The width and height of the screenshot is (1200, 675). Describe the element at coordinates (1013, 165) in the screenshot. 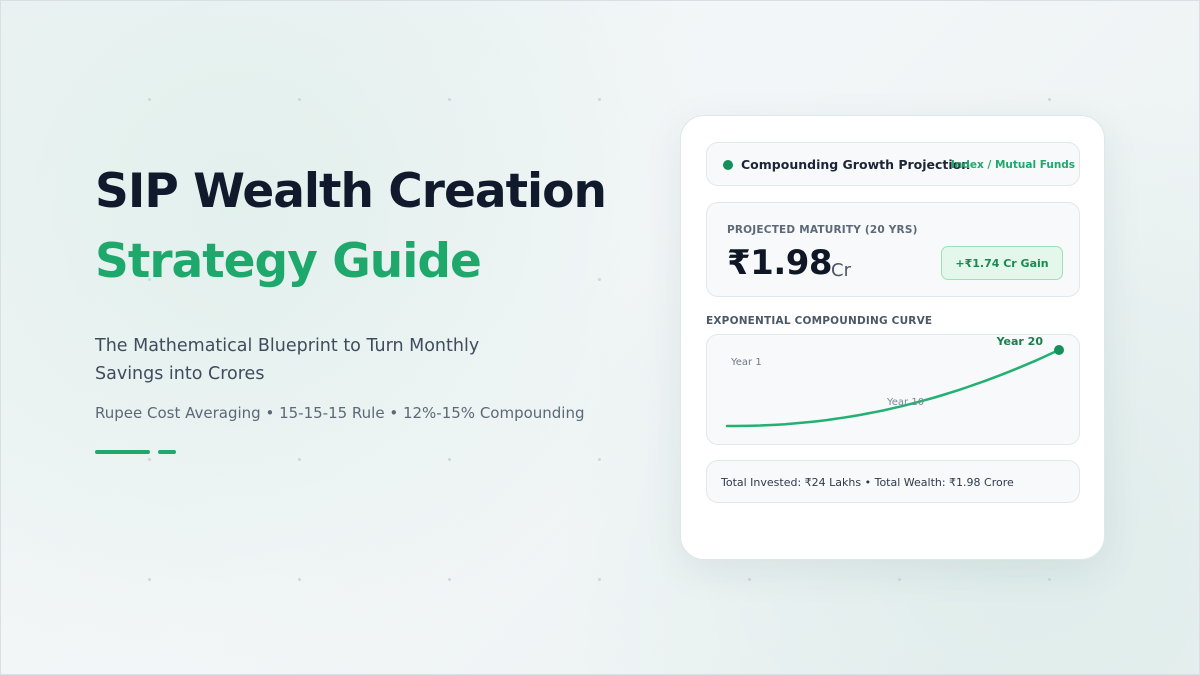

I see `fund-type-tag: Index / Mutual Funds` at that location.